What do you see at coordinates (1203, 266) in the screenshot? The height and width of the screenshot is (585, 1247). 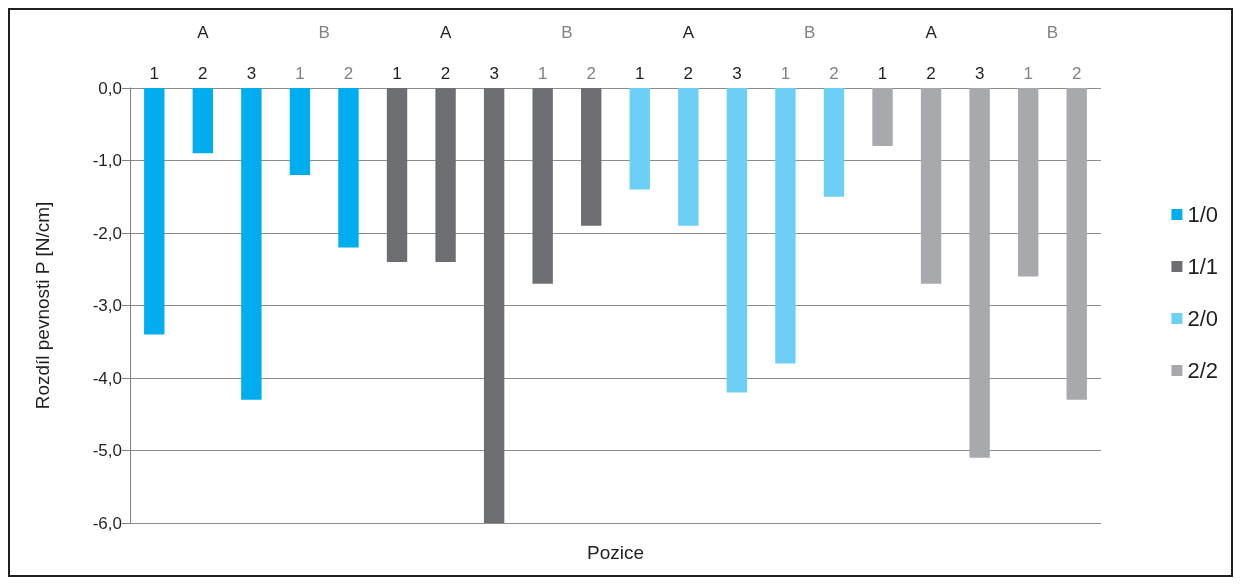 I see `legend-label: 1/1` at bounding box center [1203, 266].